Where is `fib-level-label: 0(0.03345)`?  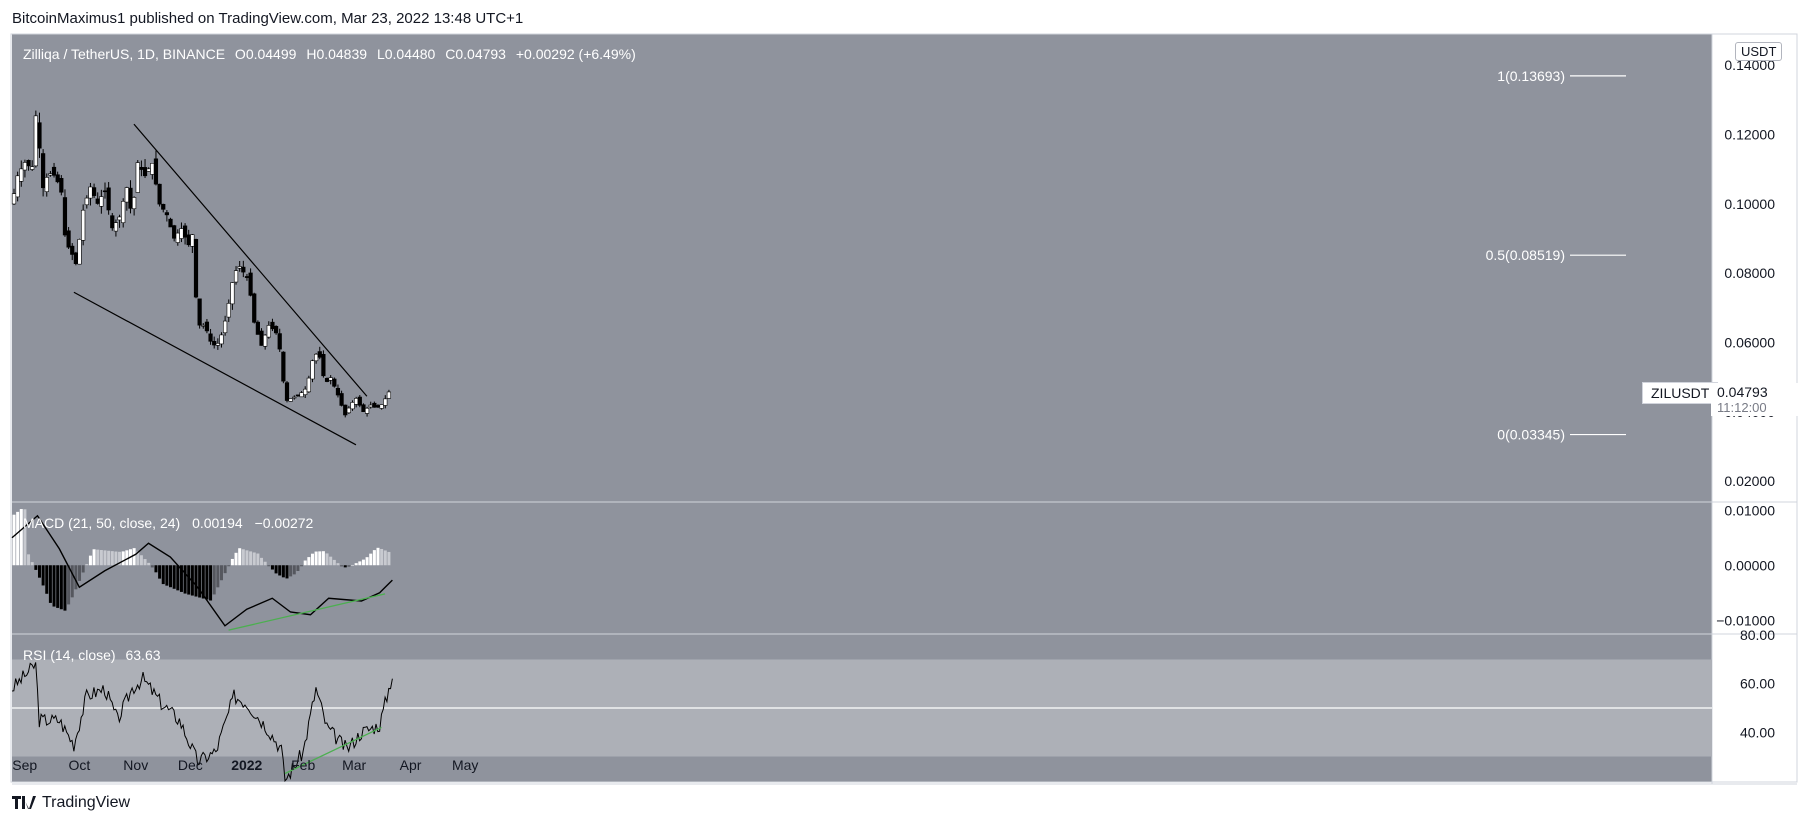
fib-level-label: 0(0.03345) is located at coordinates (1531, 435).